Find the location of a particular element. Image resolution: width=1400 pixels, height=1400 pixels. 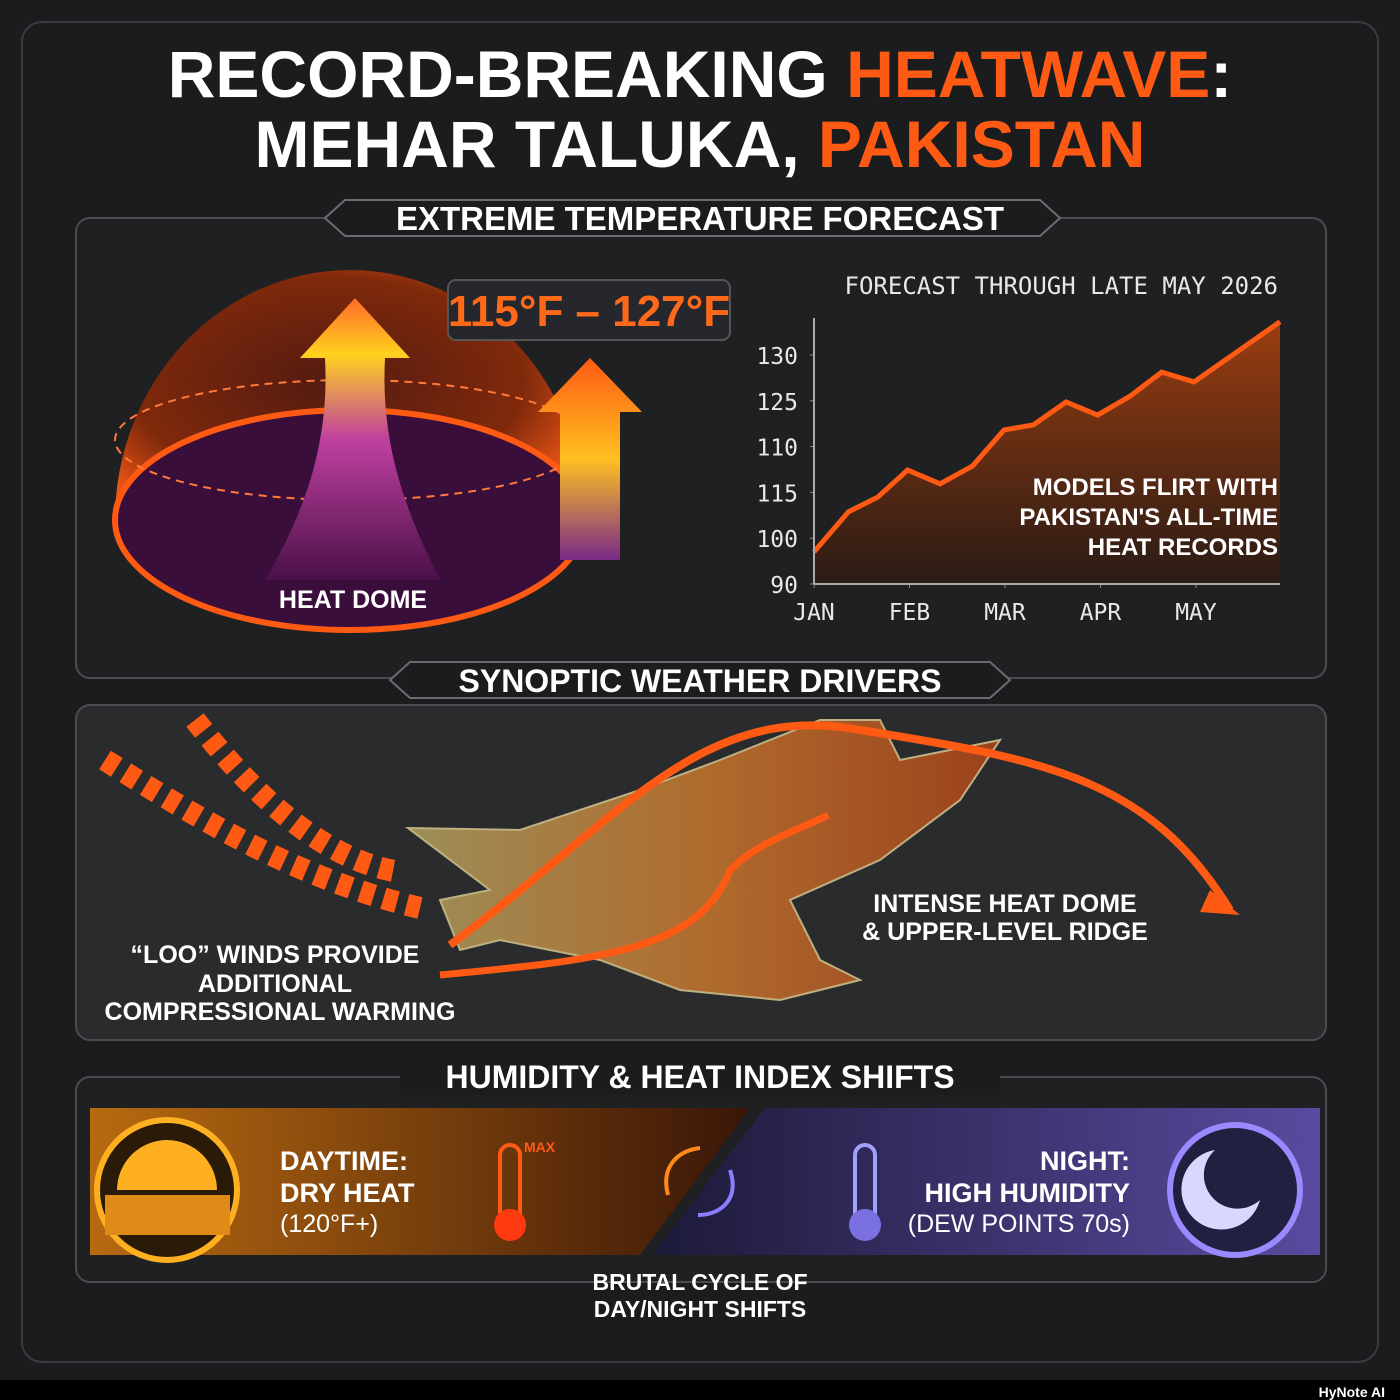

range-text: 115°F – 127°F is located at coordinates (589, 311).